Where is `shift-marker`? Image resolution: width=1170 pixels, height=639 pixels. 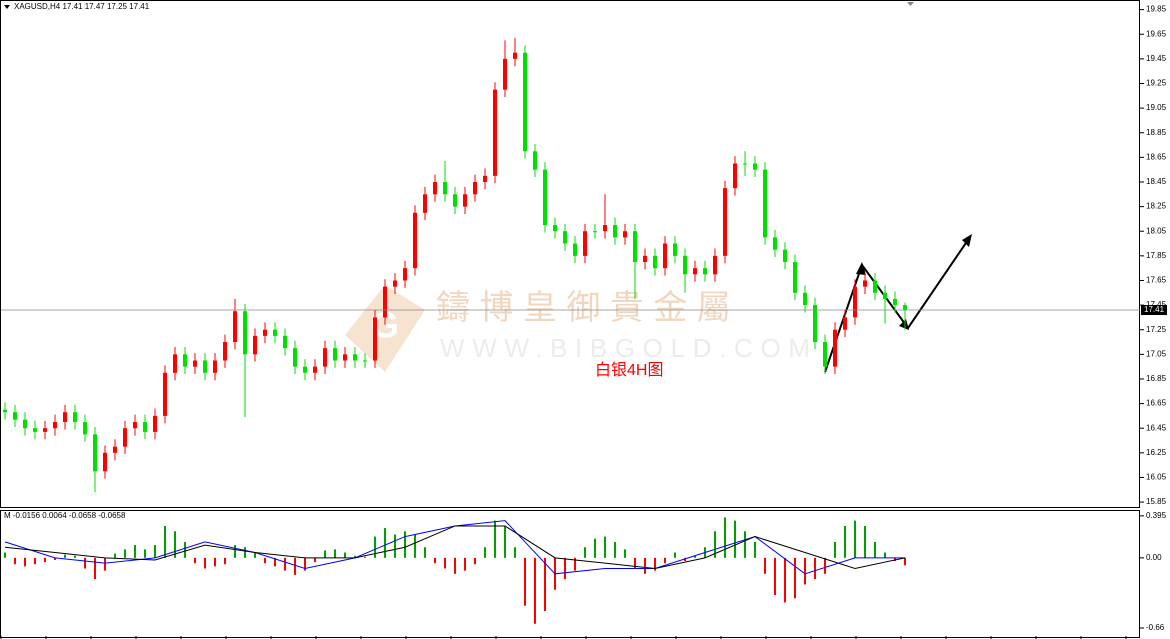
shift-marker is located at coordinates (910, 4).